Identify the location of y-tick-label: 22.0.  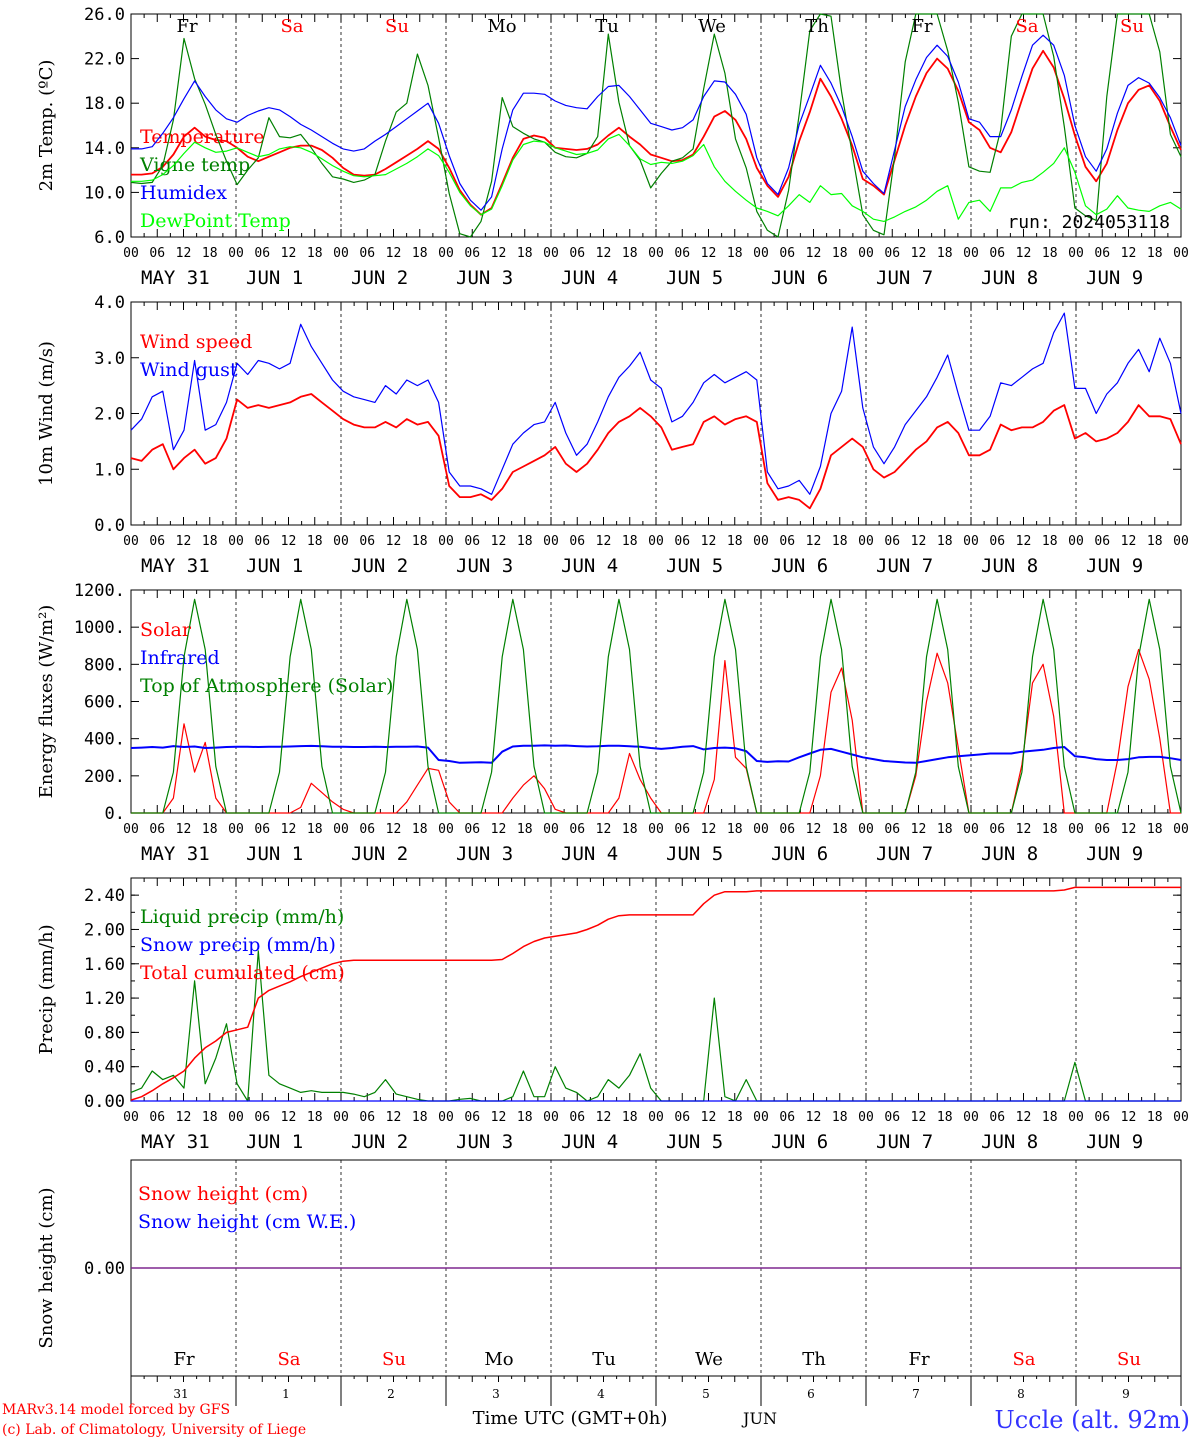
(104, 60).